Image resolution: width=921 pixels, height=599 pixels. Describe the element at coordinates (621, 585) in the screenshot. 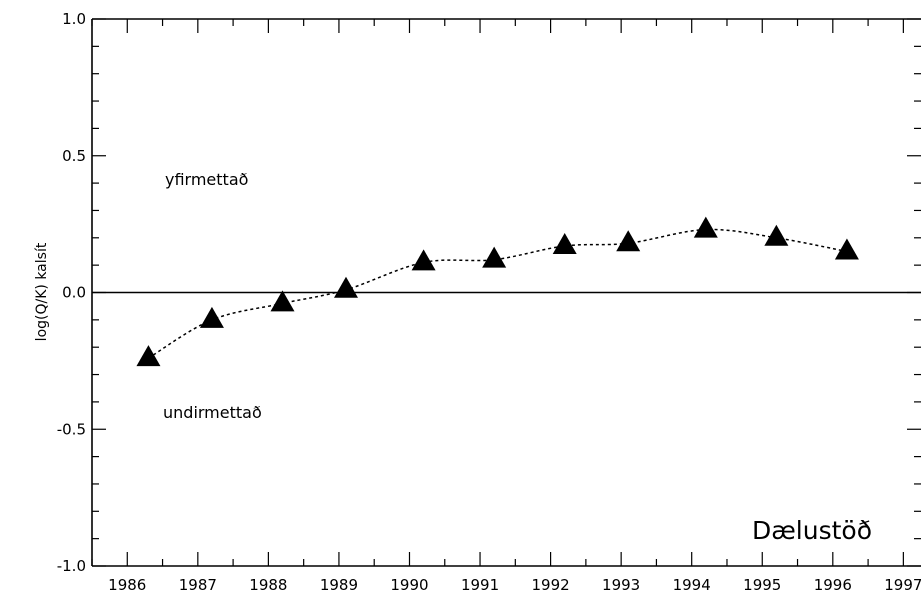

I see `x-tick-label: 1993` at that location.